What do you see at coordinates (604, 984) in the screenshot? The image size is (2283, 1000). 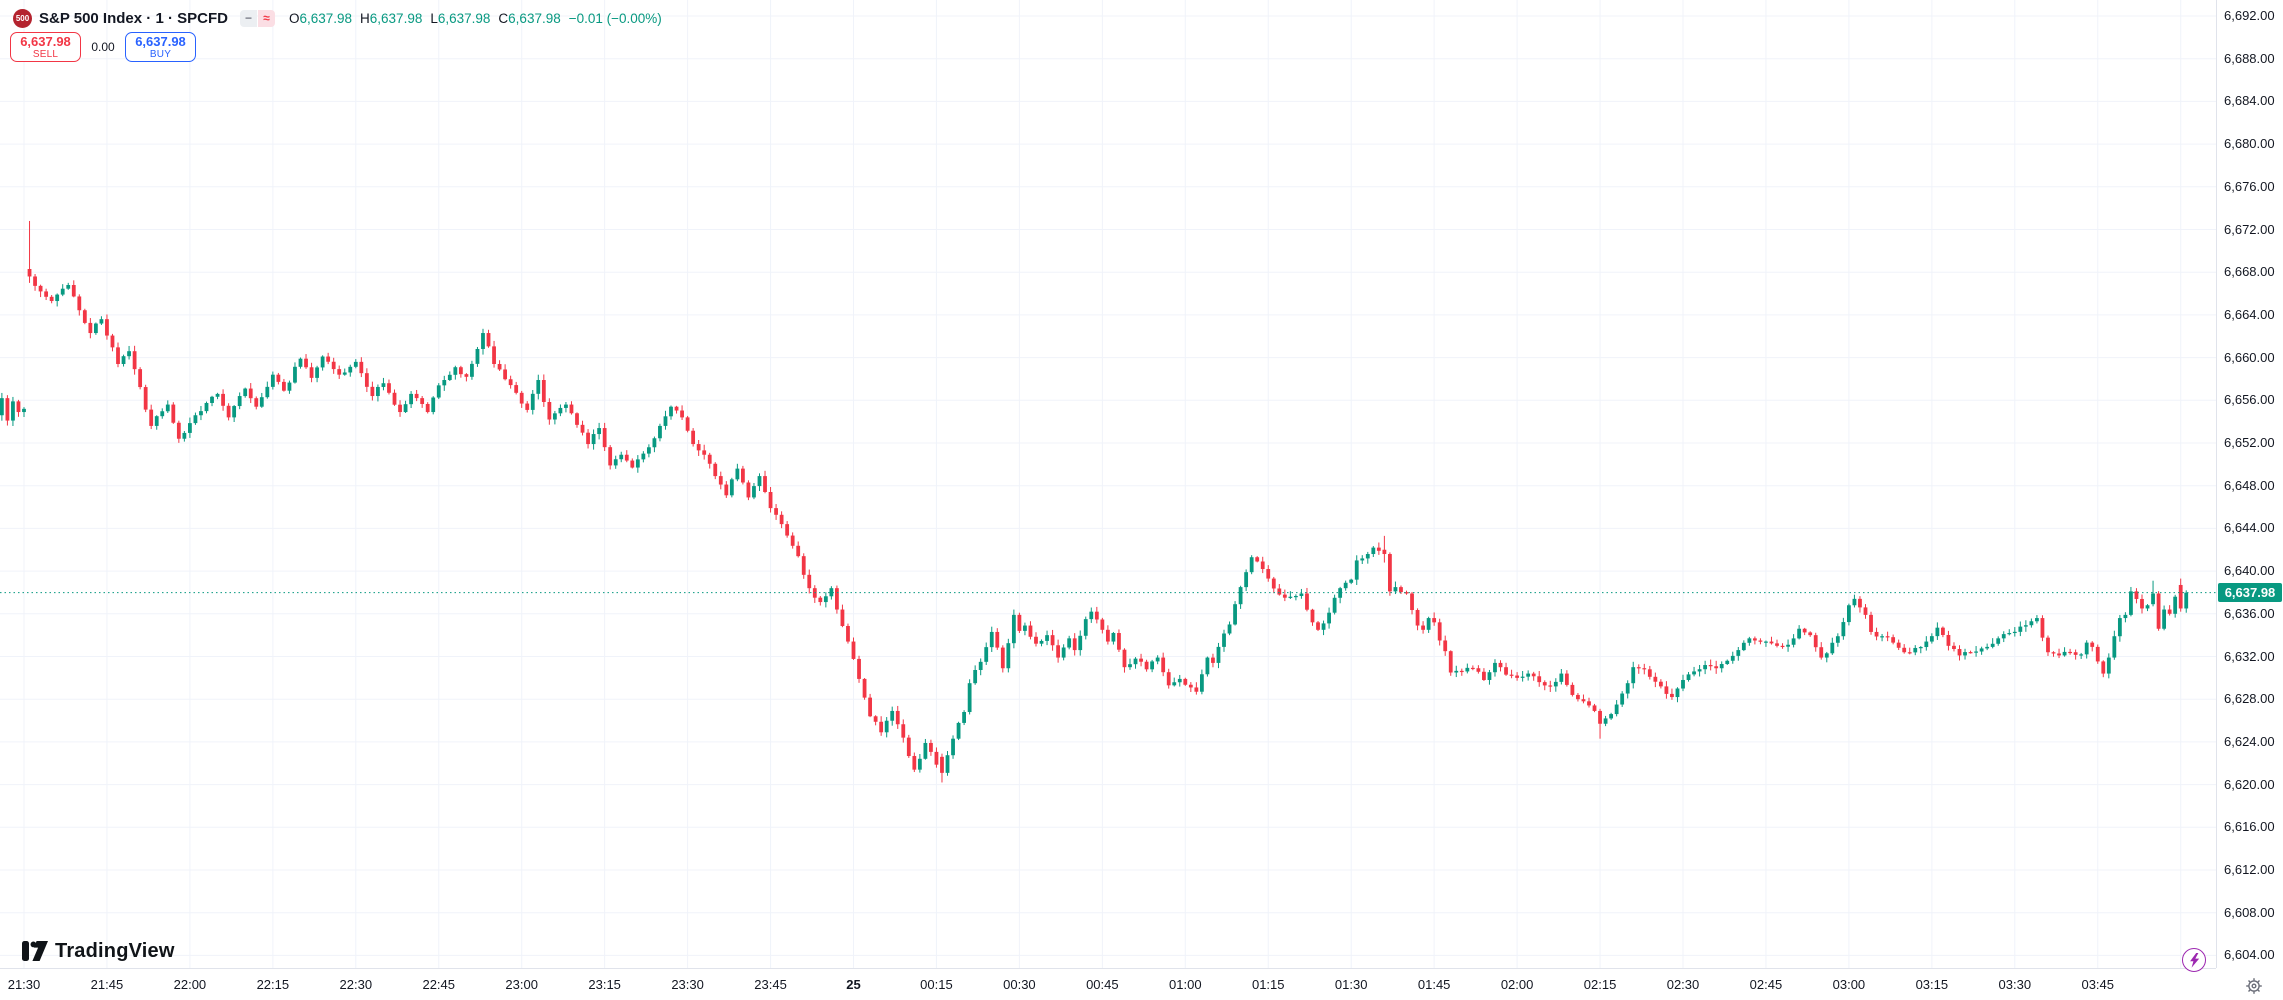 I see `time-tick-label: 23:15` at bounding box center [604, 984].